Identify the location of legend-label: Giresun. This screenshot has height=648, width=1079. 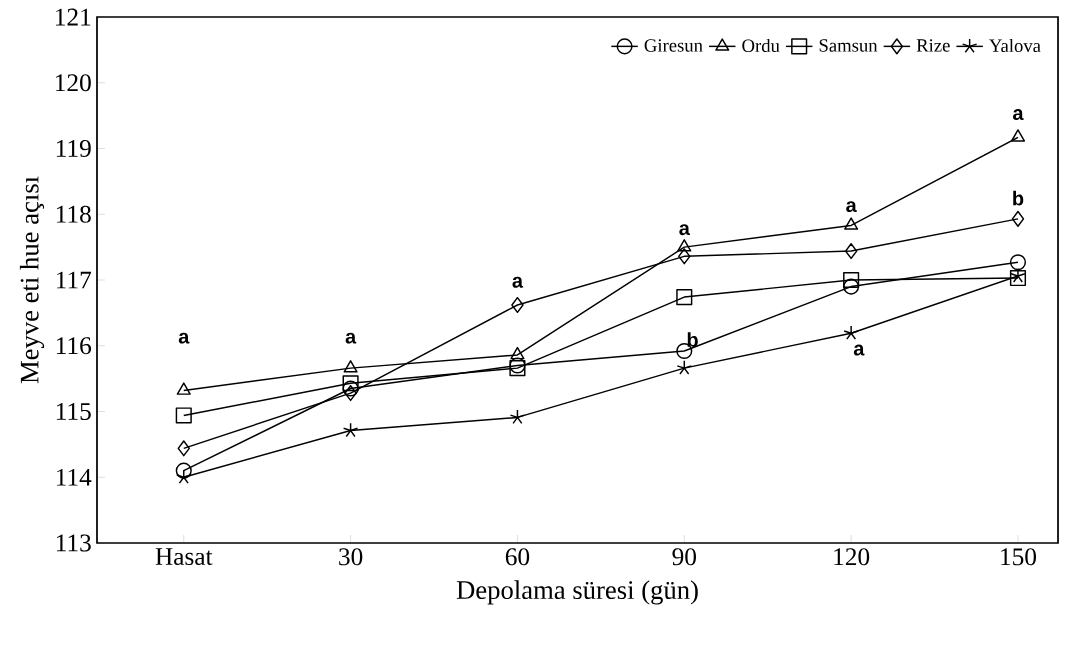
(673, 45).